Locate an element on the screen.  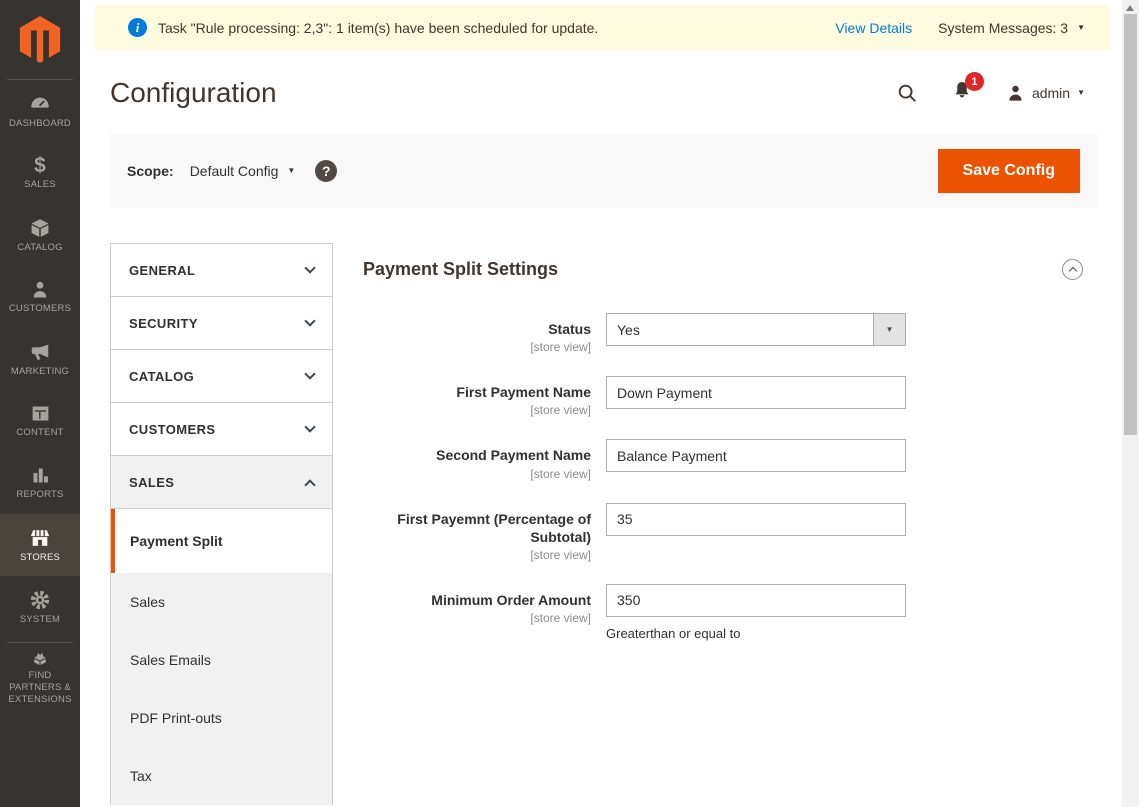
section-label: SECURITY is located at coordinates (163, 323).